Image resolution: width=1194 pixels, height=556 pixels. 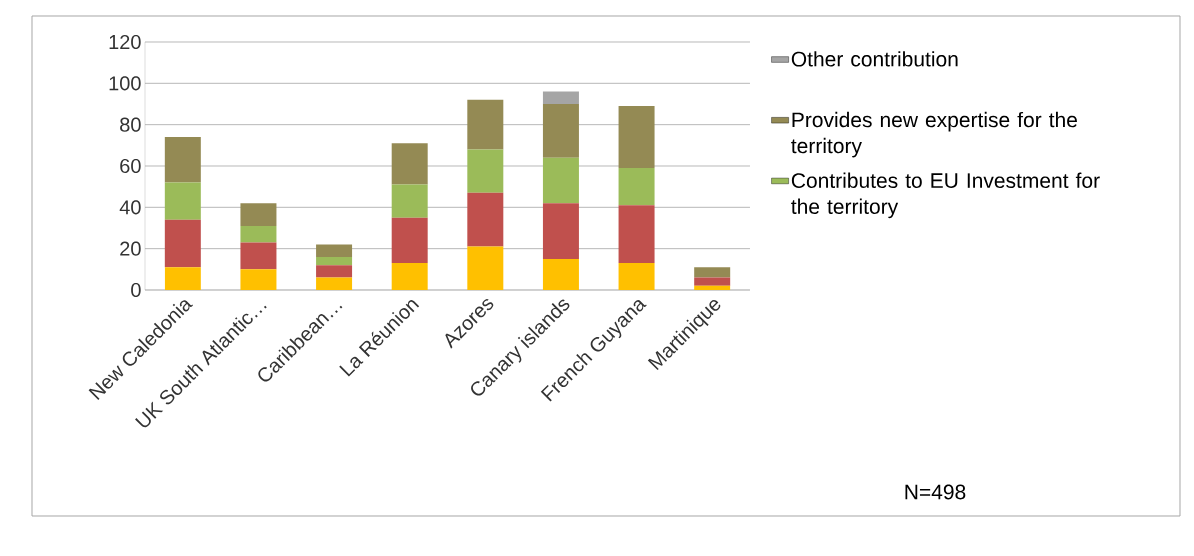 What do you see at coordinates (125, 42) in the screenshot?
I see `y-tick-label: 120` at bounding box center [125, 42].